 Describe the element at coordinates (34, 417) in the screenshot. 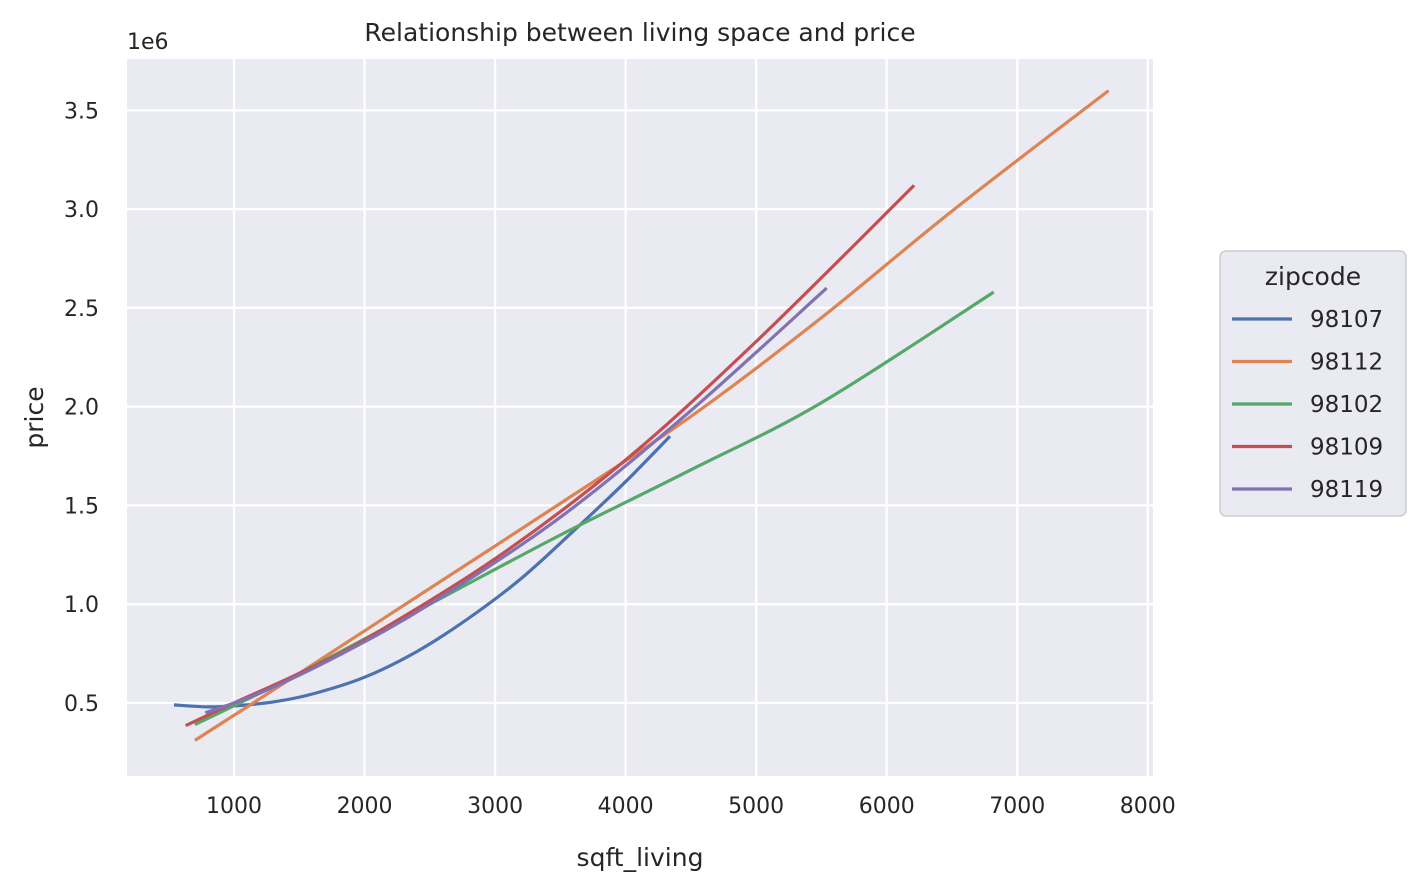

I see `y-axis-label: price` at that location.